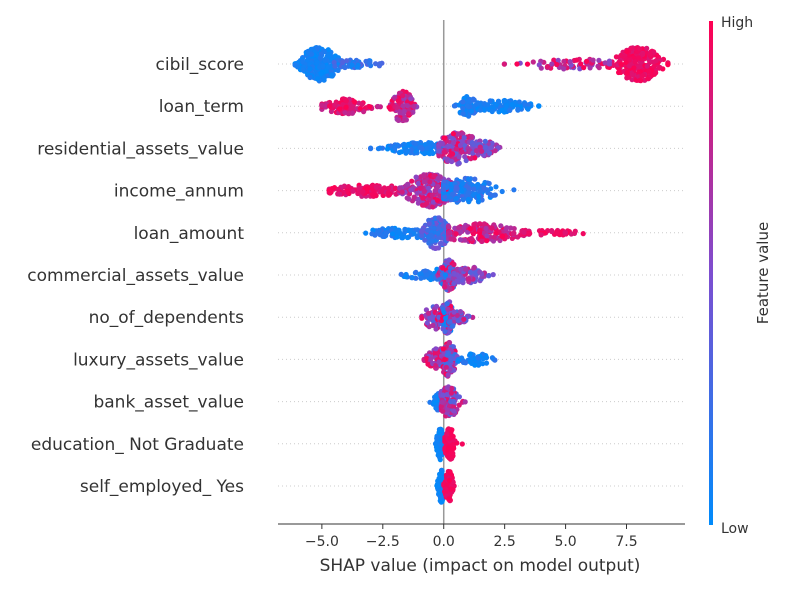 The height and width of the screenshot is (590, 800). I want to click on feature-label: cibil_score, so click(200, 65).